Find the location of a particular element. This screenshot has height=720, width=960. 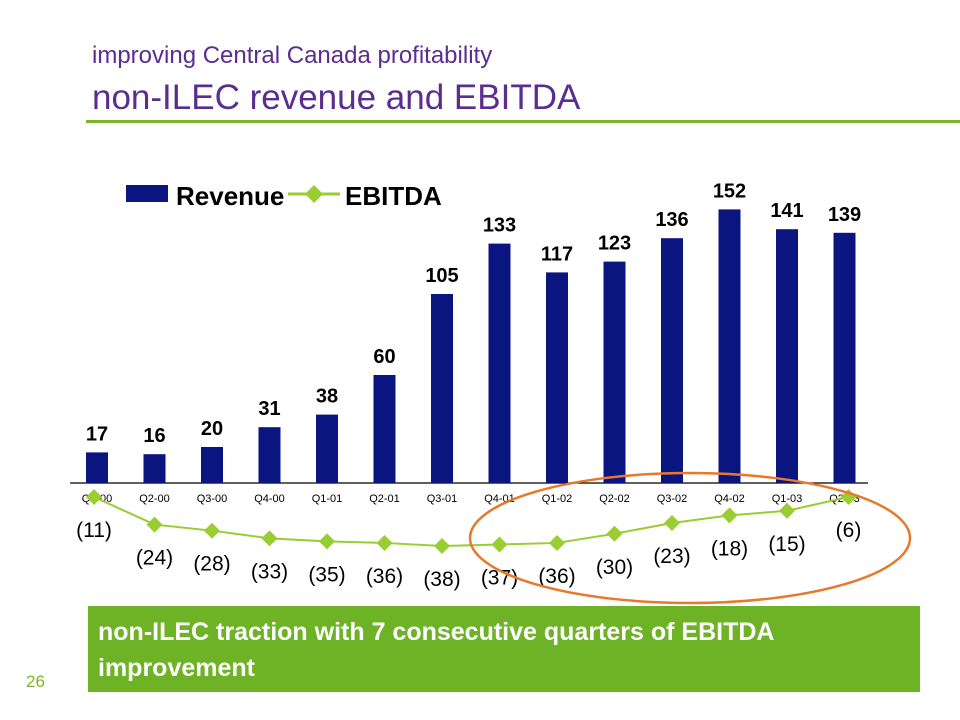

revenue-label-q4-01: 133 is located at coordinates (499, 226).